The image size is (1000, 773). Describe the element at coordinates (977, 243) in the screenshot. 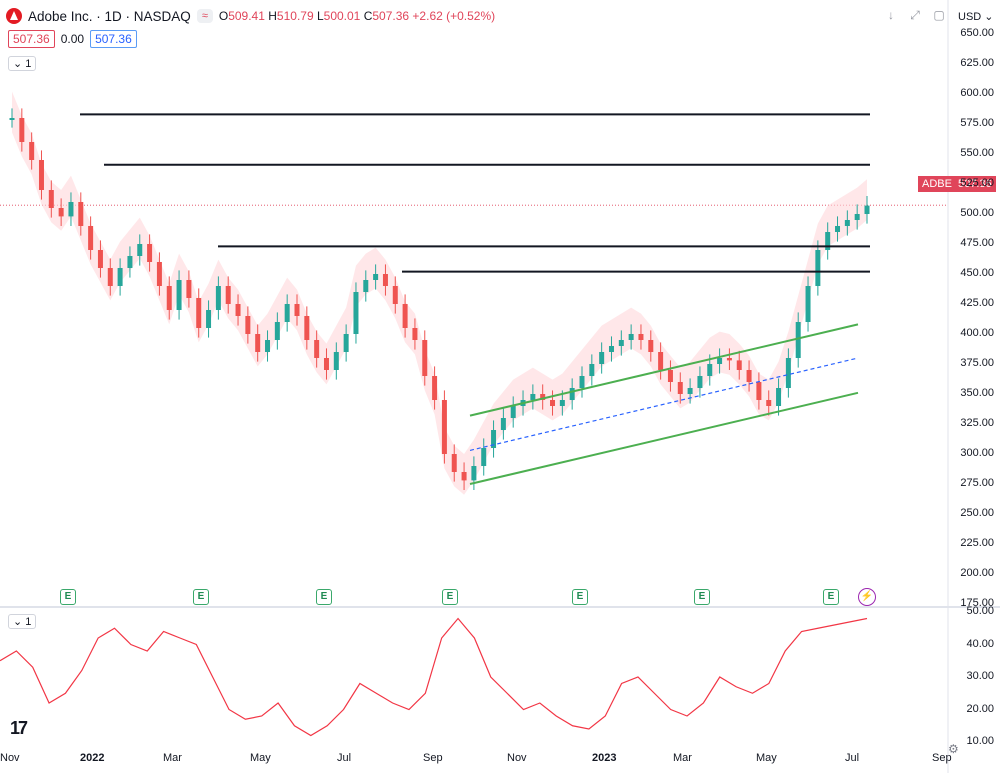

I see `price-tick-label: 475.00` at that location.